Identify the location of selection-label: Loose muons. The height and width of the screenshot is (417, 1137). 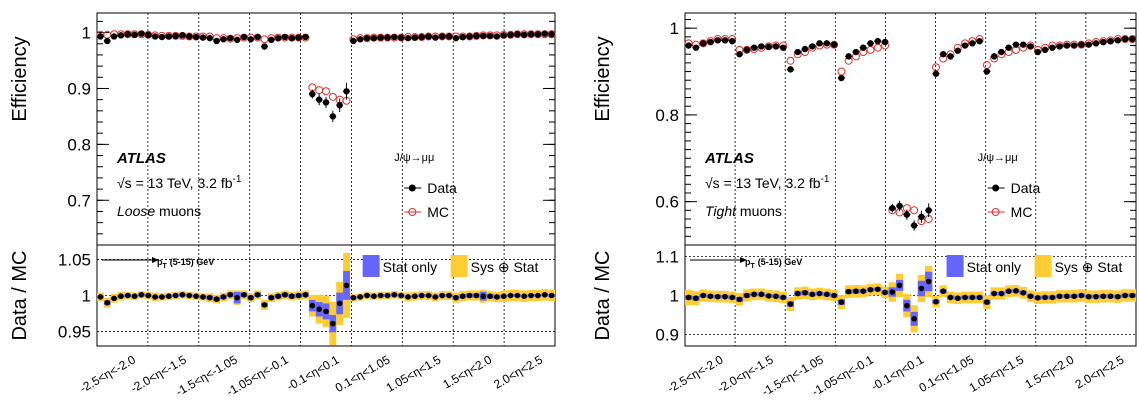
(159, 211).